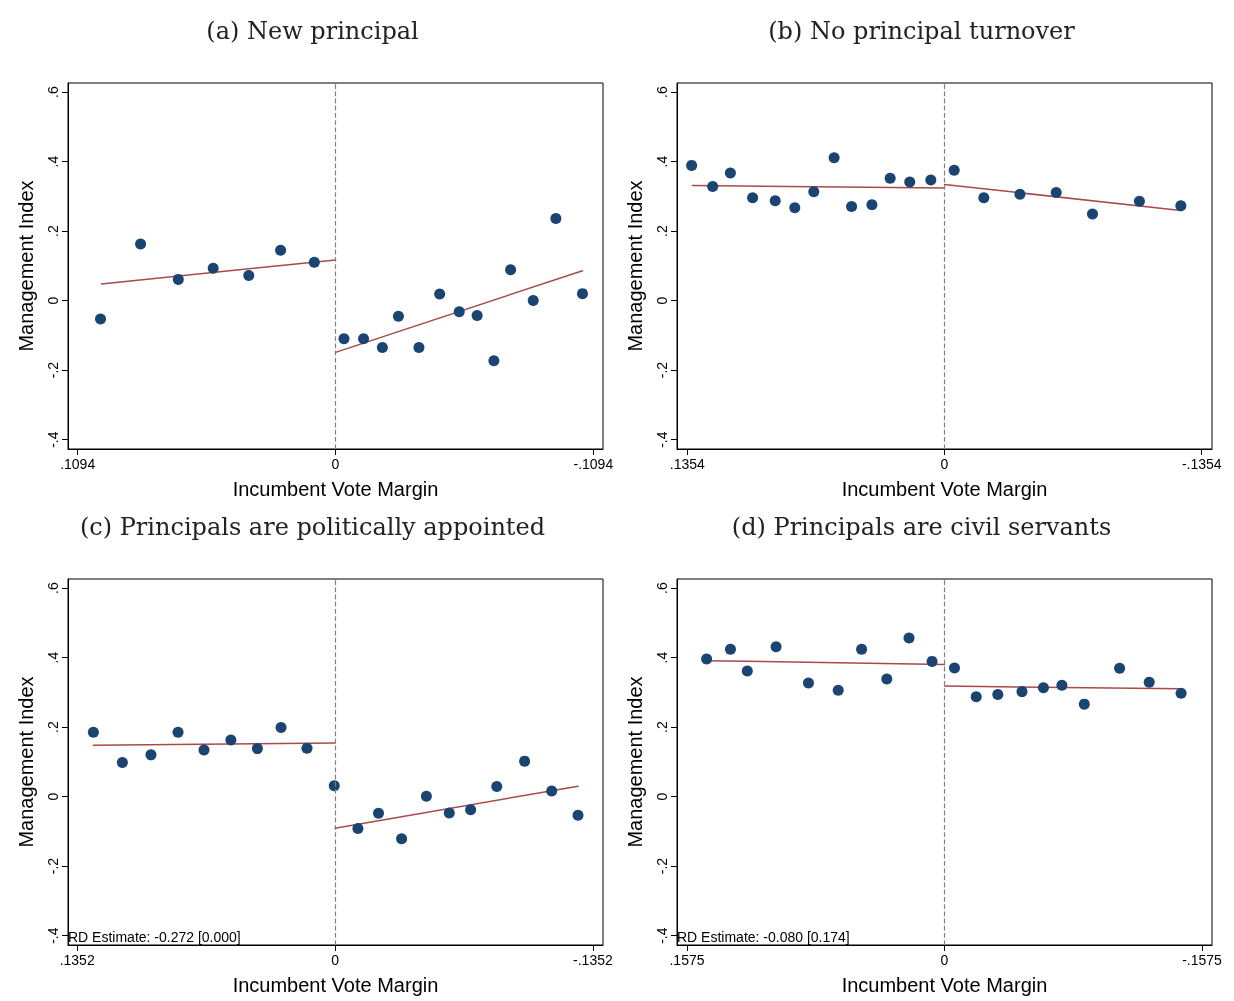  Describe the element at coordinates (687, 464) in the screenshot. I see `x-tick-label: .1354` at that location.